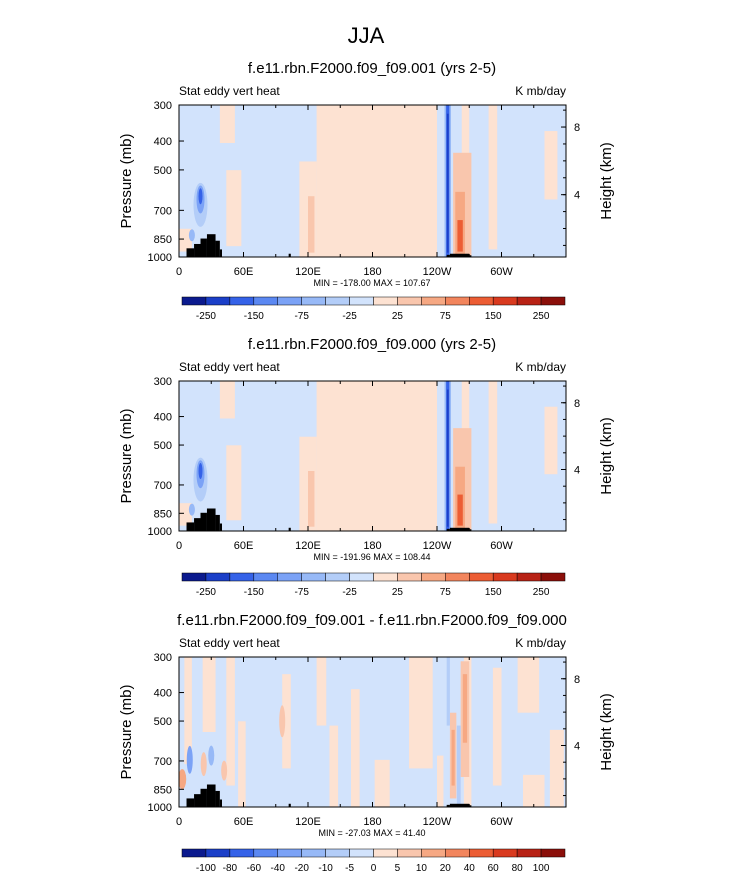 The width and height of the screenshot is (733, 888). Describe the element at coordinates (493, 592) in the screenshot. I see `colorbar-label: 150` at that location.